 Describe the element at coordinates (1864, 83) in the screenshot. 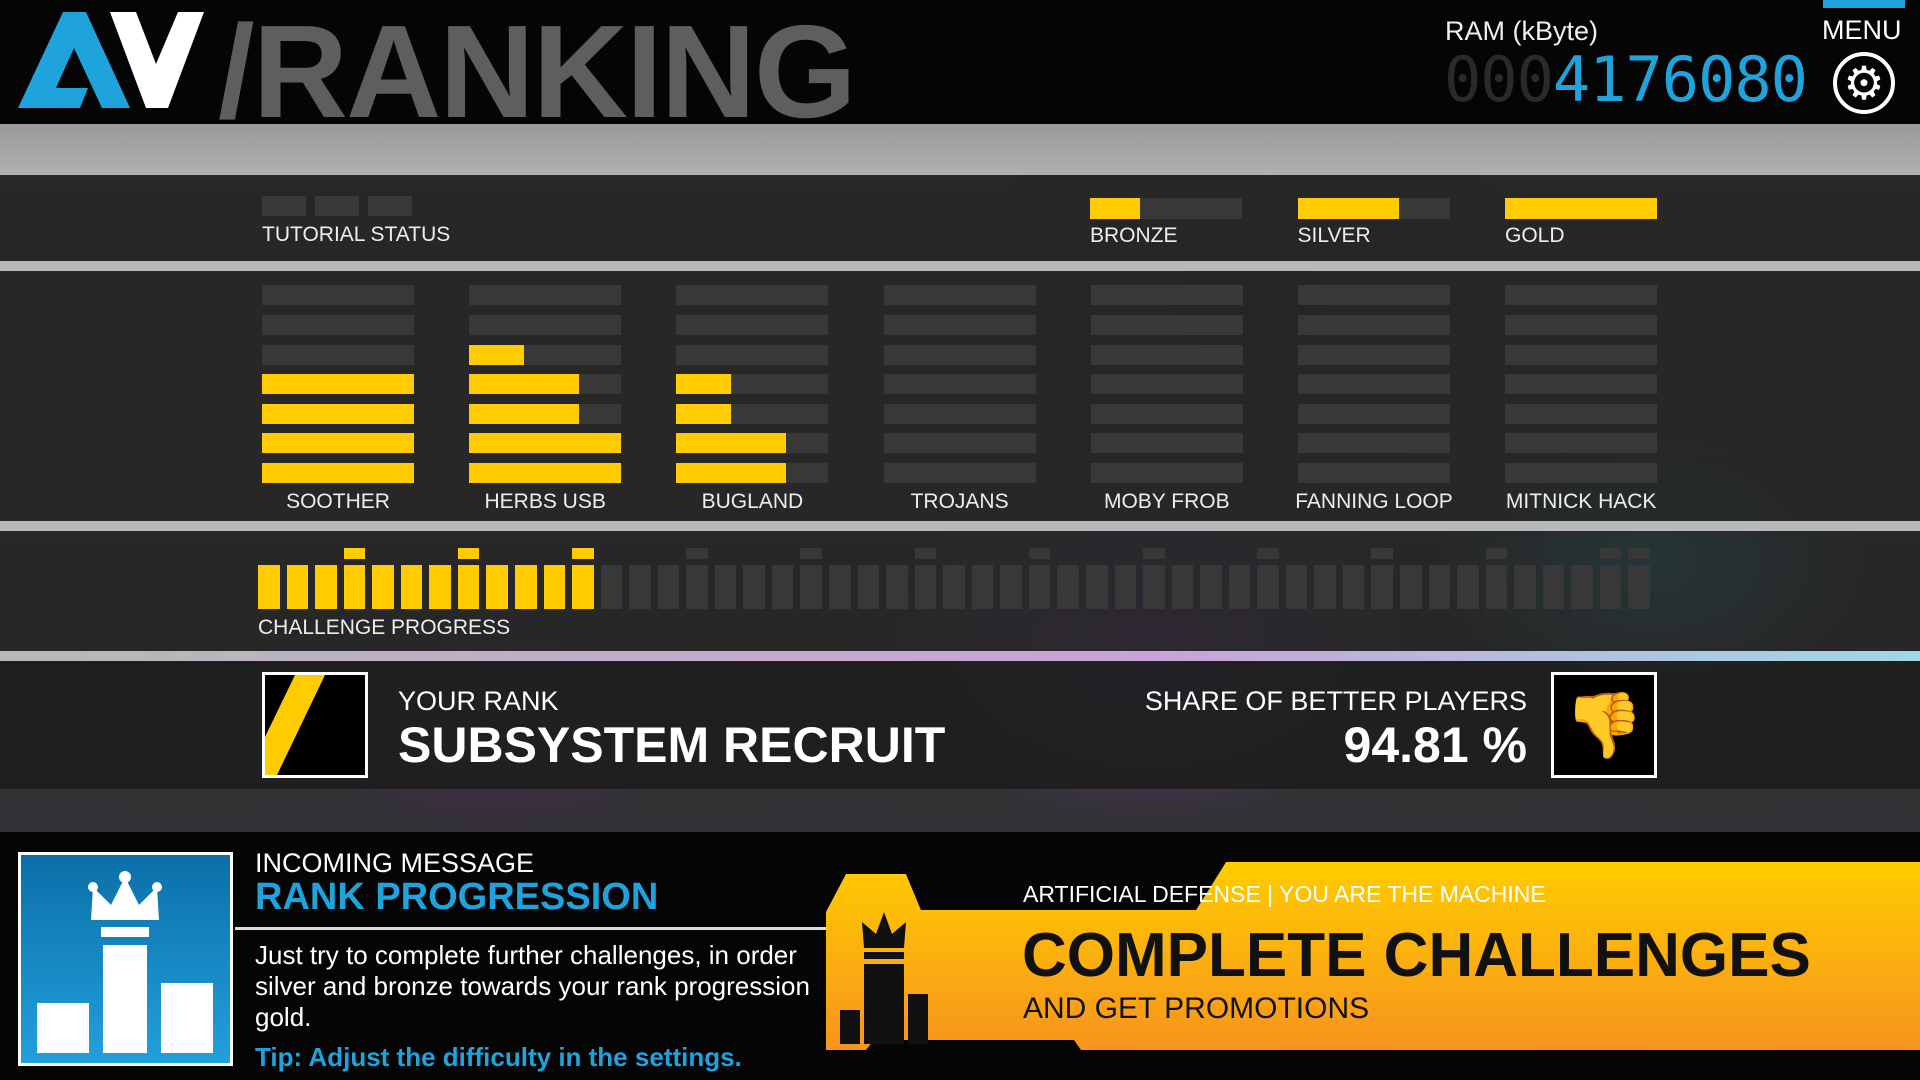

I see `gear-icon: ⚙` at that location.